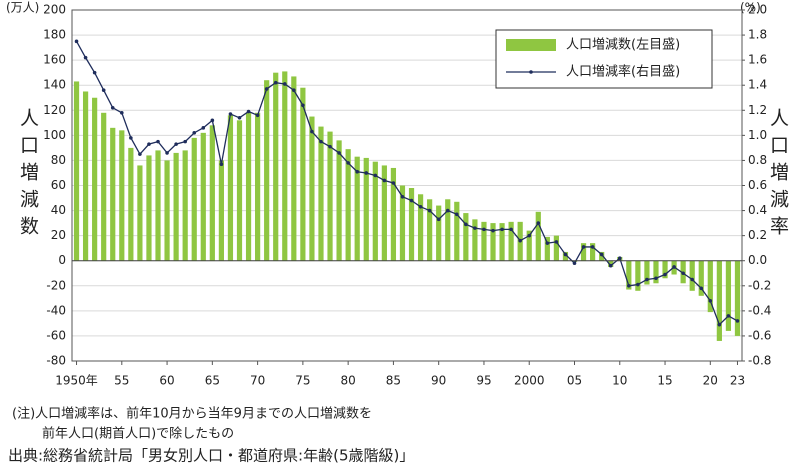  What do you see at coordinates (529, 381) in the screenshot?
I see `x-tick-label: 2000` at bounding box center [529, 381].